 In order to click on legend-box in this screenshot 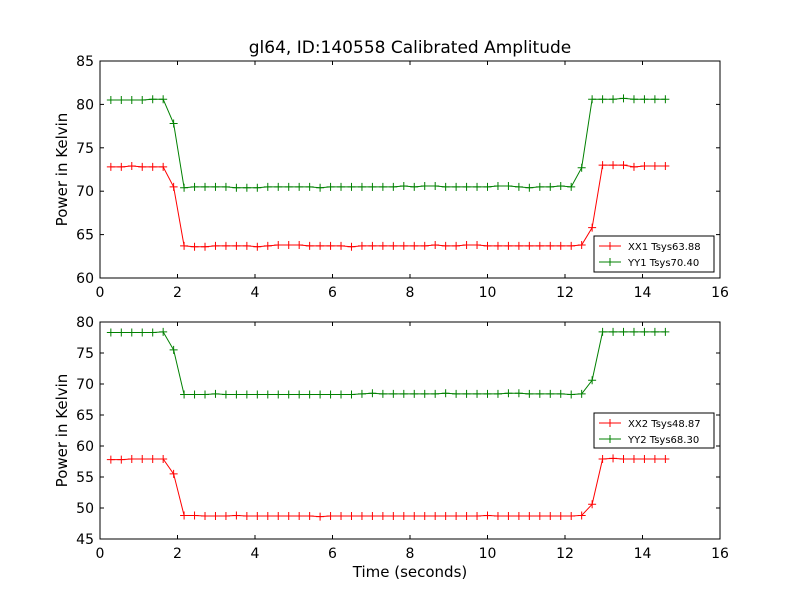, I will do `click(654, 254)`.